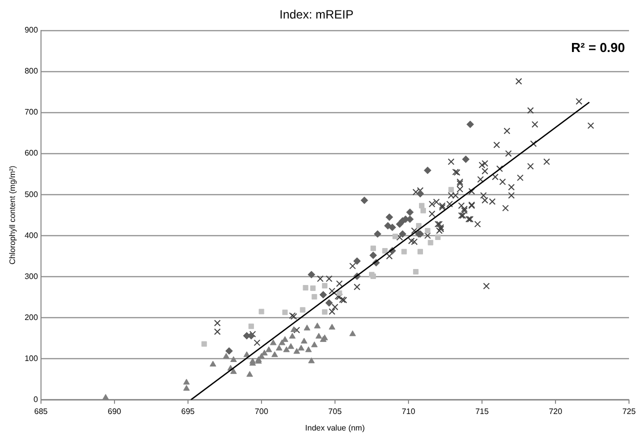  I want to click on x-tick-label: 710, so click(409, 411).